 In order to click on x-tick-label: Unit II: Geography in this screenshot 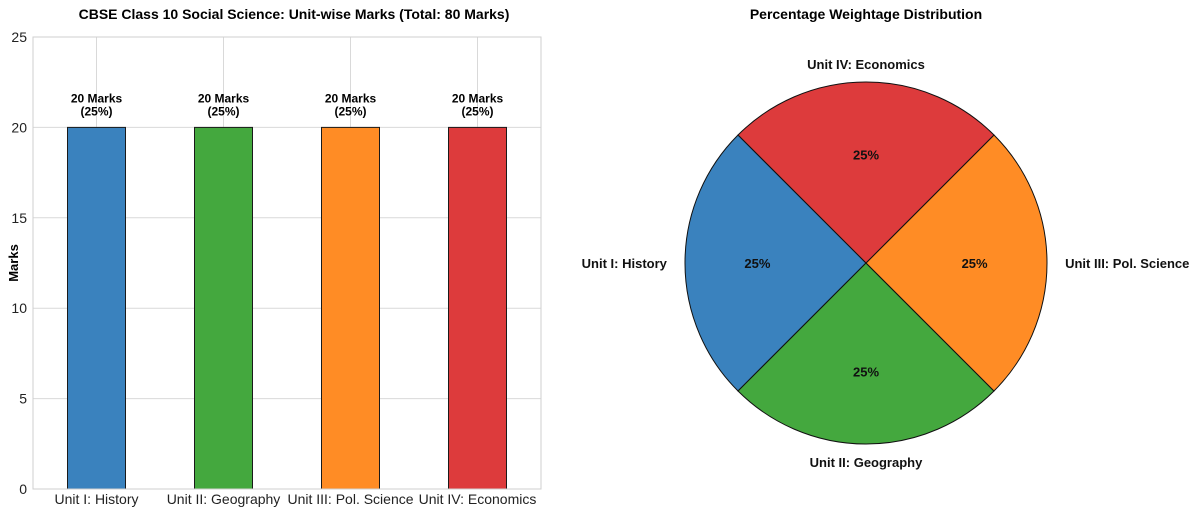, I will do `click(224, 499)`.